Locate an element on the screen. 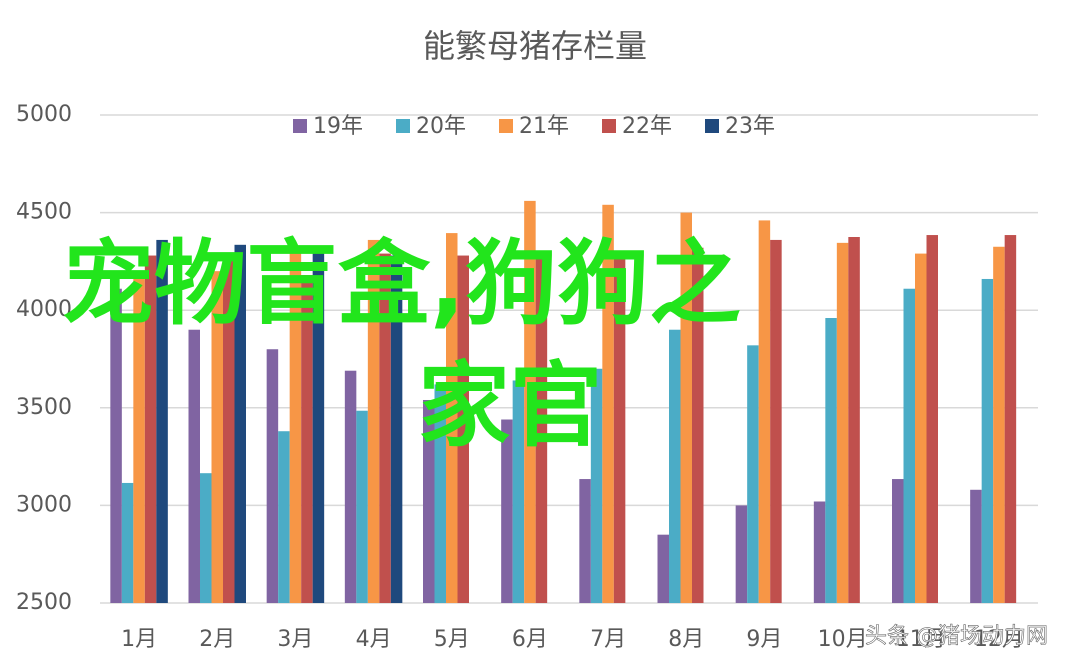  x-tick-label: 10月 is located at coordinates (843, 639).